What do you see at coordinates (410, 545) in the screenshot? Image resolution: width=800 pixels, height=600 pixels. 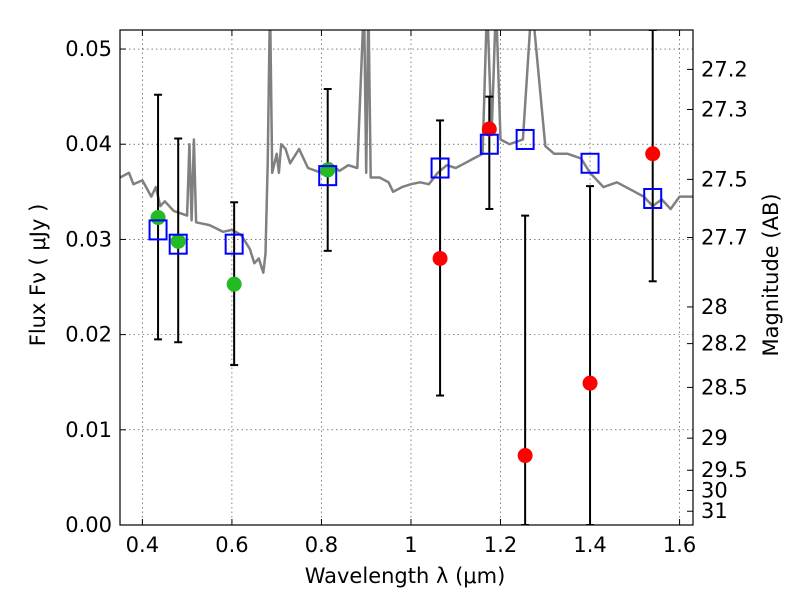 I see `x-tick-label: 1` at bounding box center [410, 545].